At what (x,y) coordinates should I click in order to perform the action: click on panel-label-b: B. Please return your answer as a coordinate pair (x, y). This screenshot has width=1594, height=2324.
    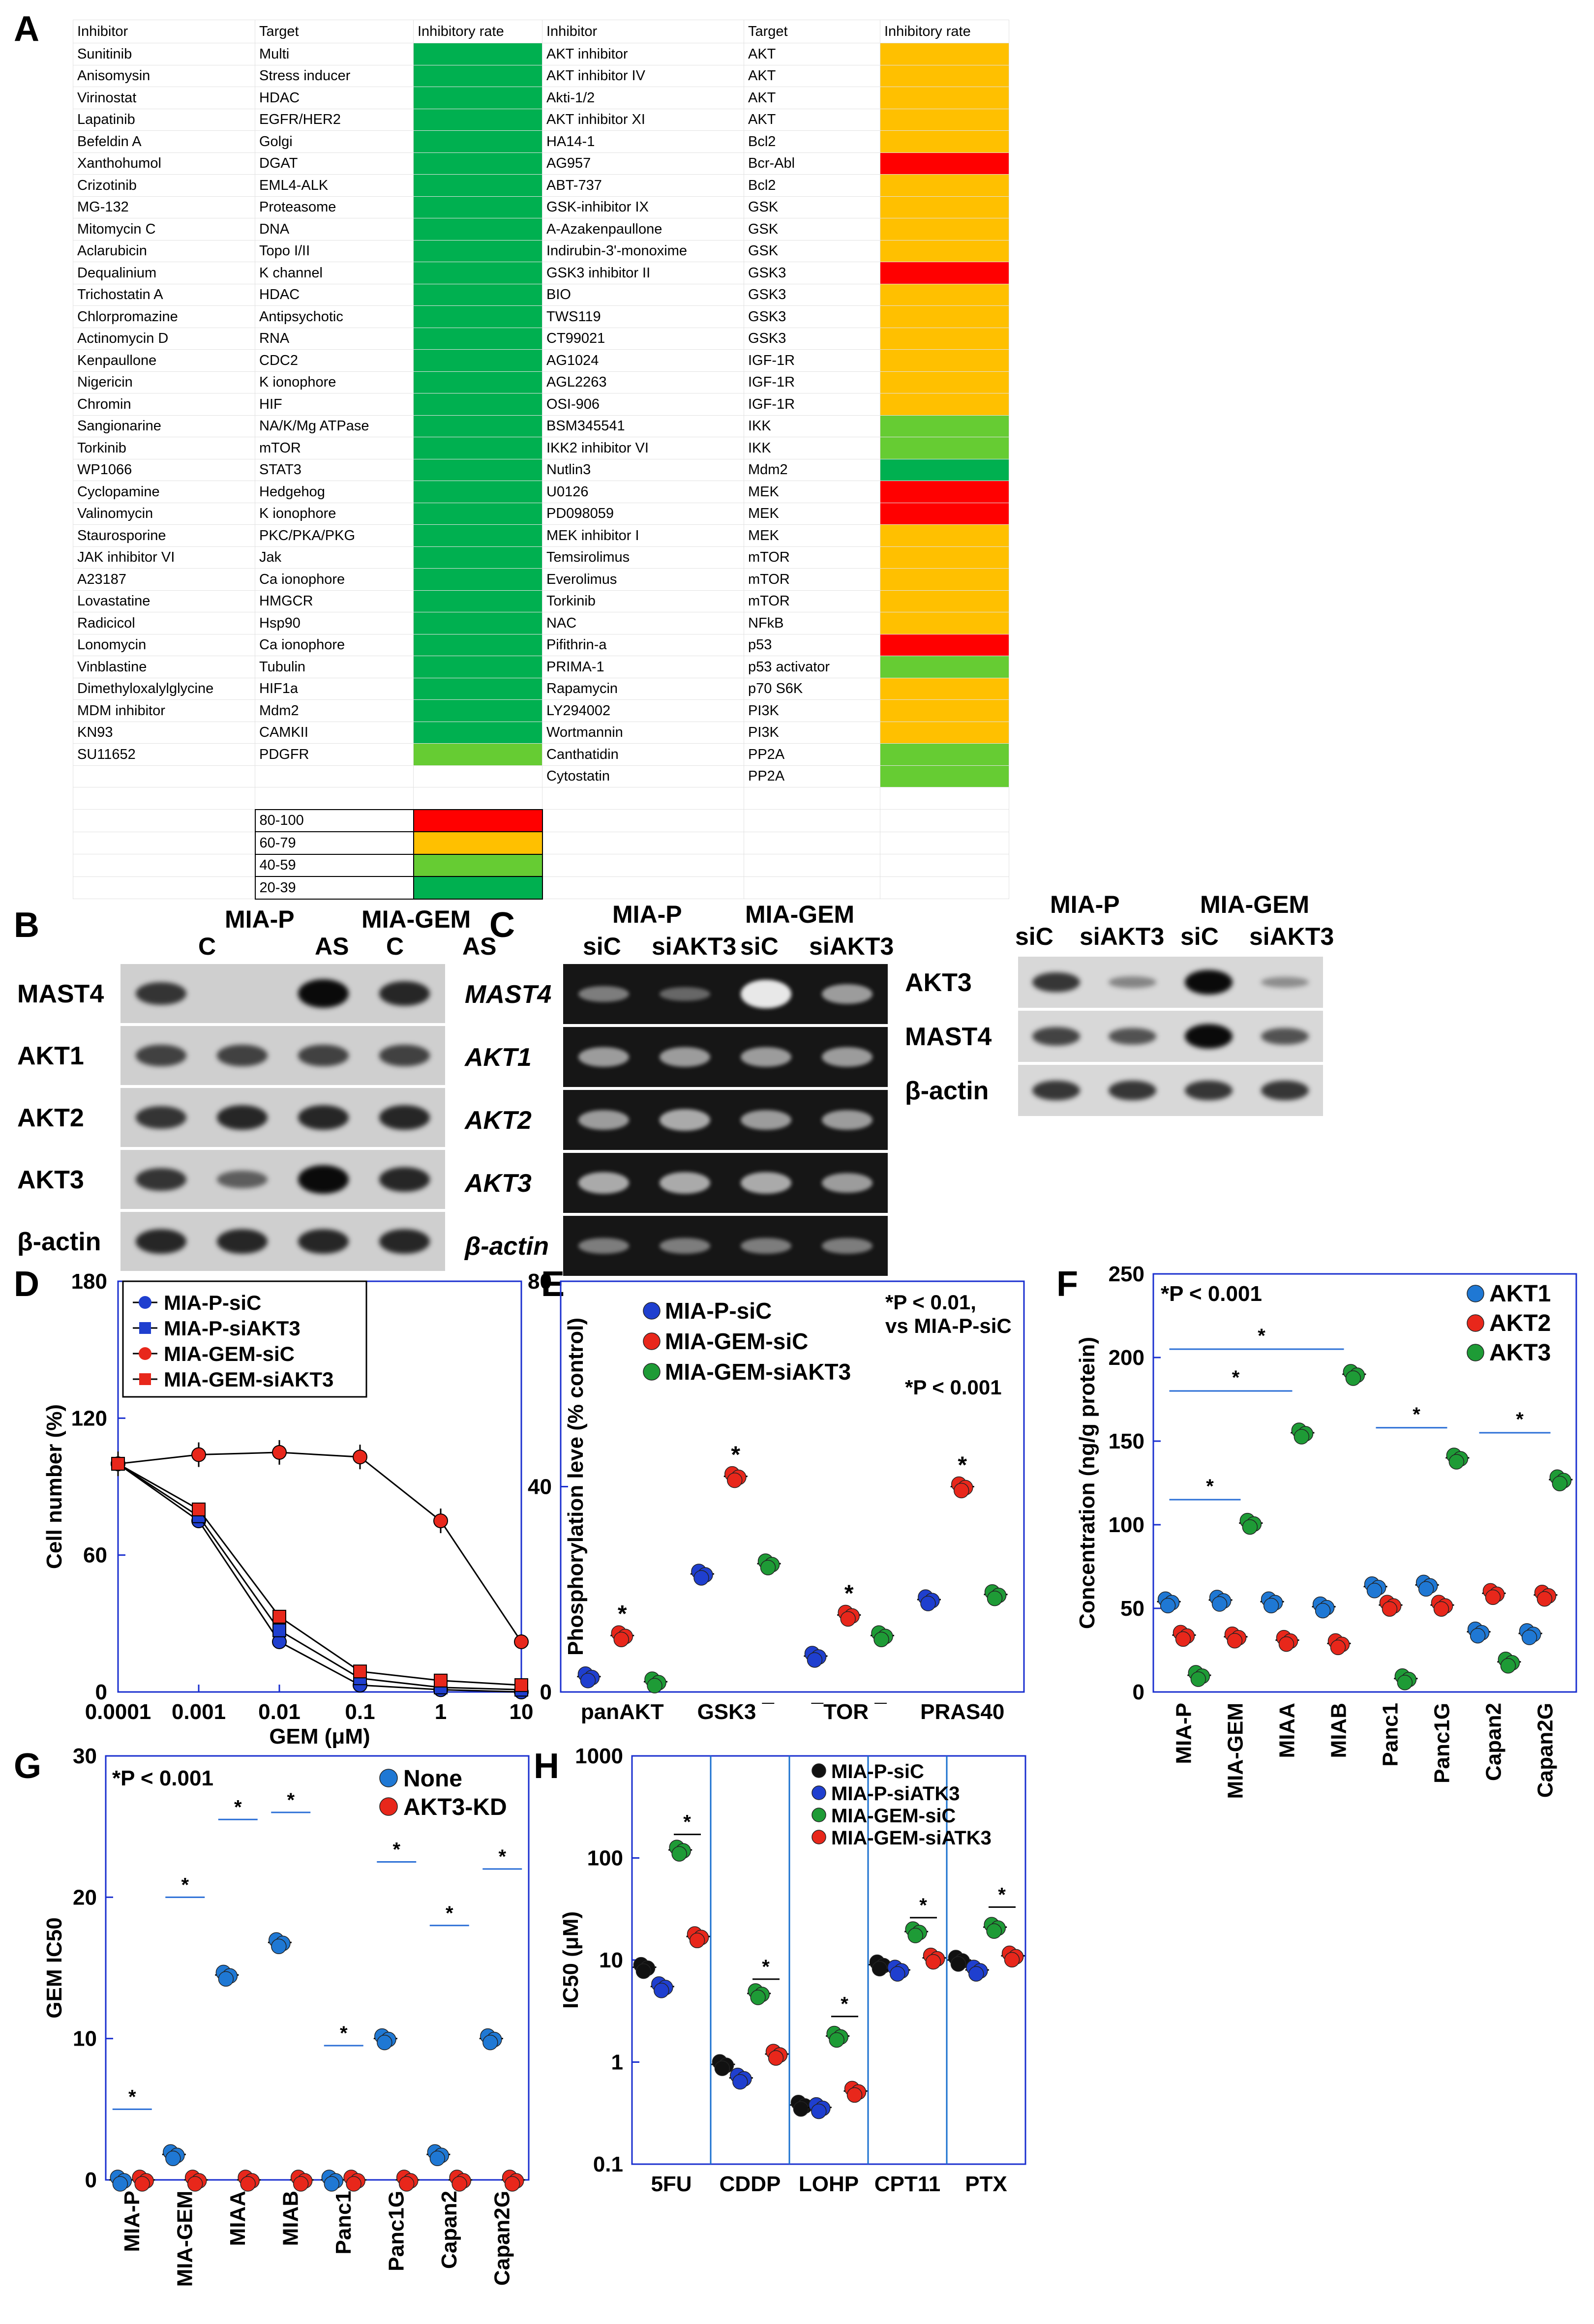
    Looking at the image, I should click on (26, 925).